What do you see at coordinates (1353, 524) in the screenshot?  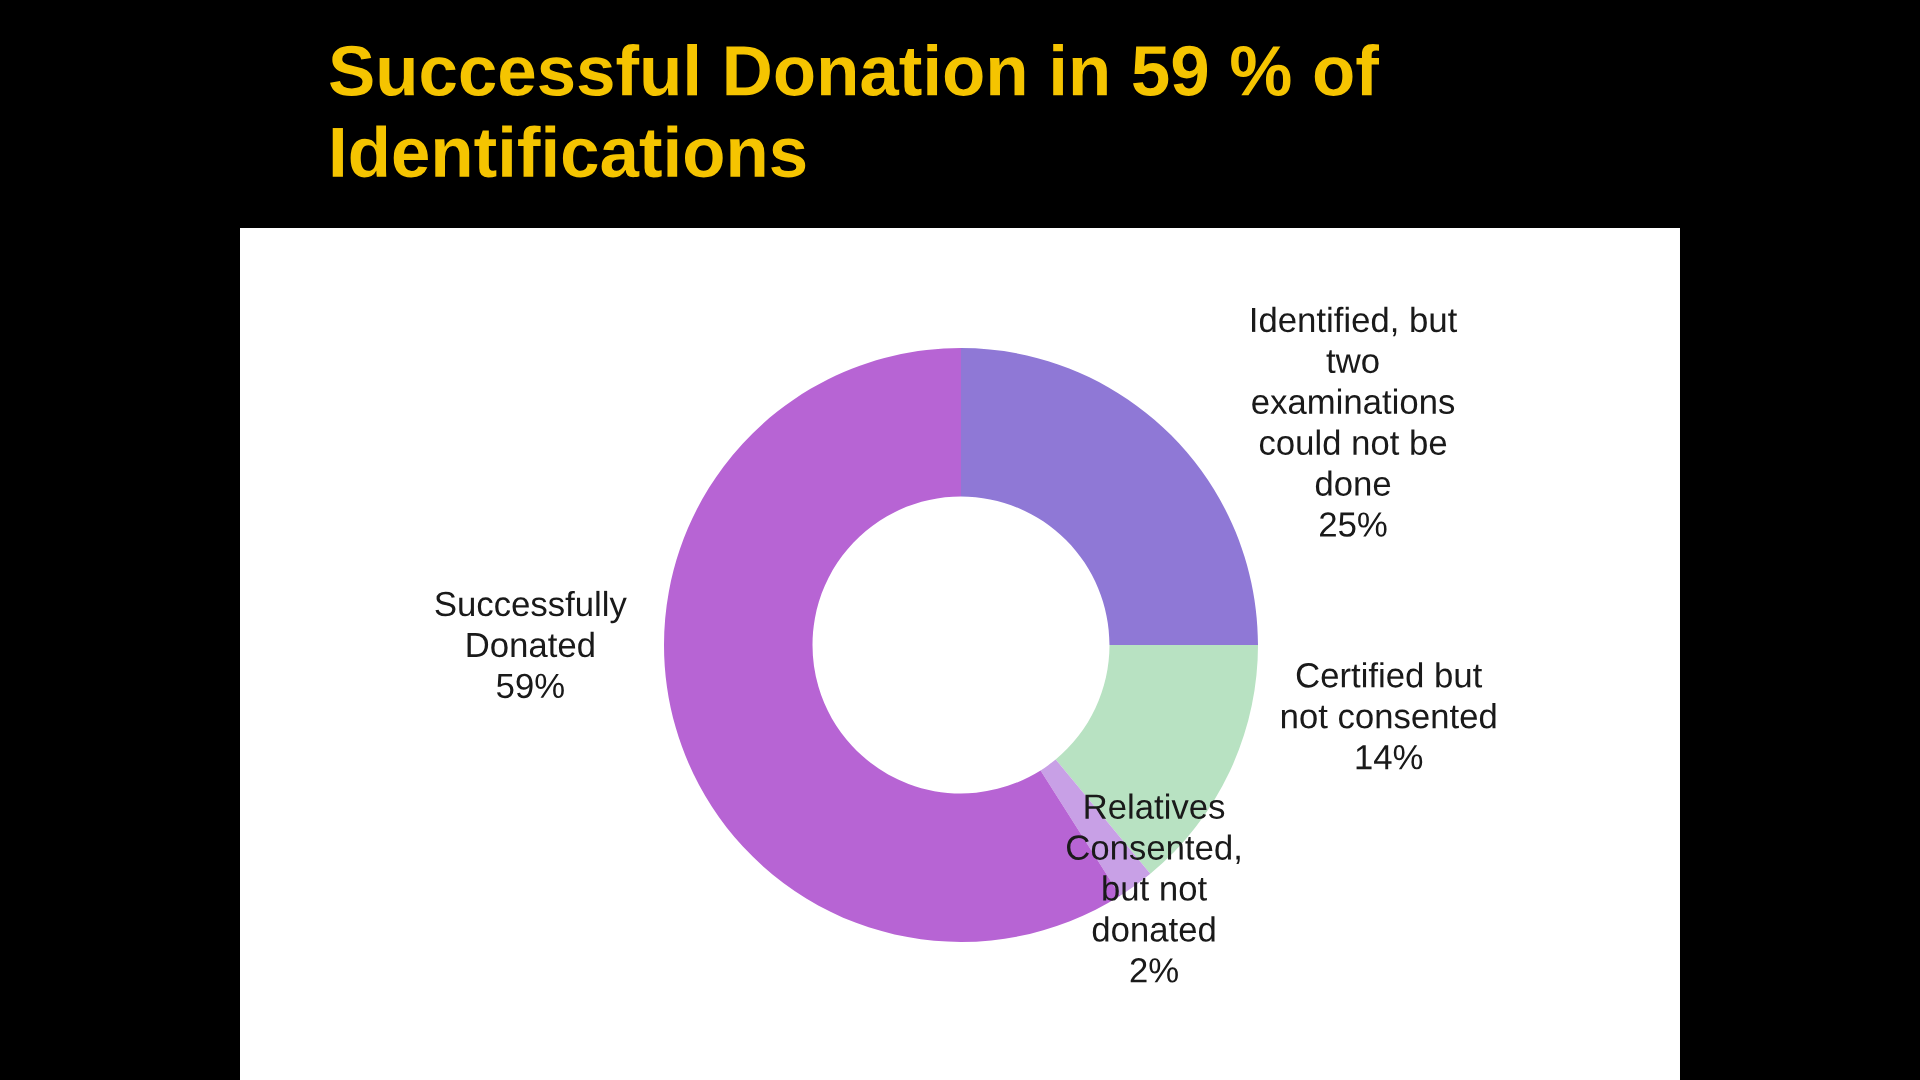 I see `data-label: 25%` at bounding box center [1353, 524].